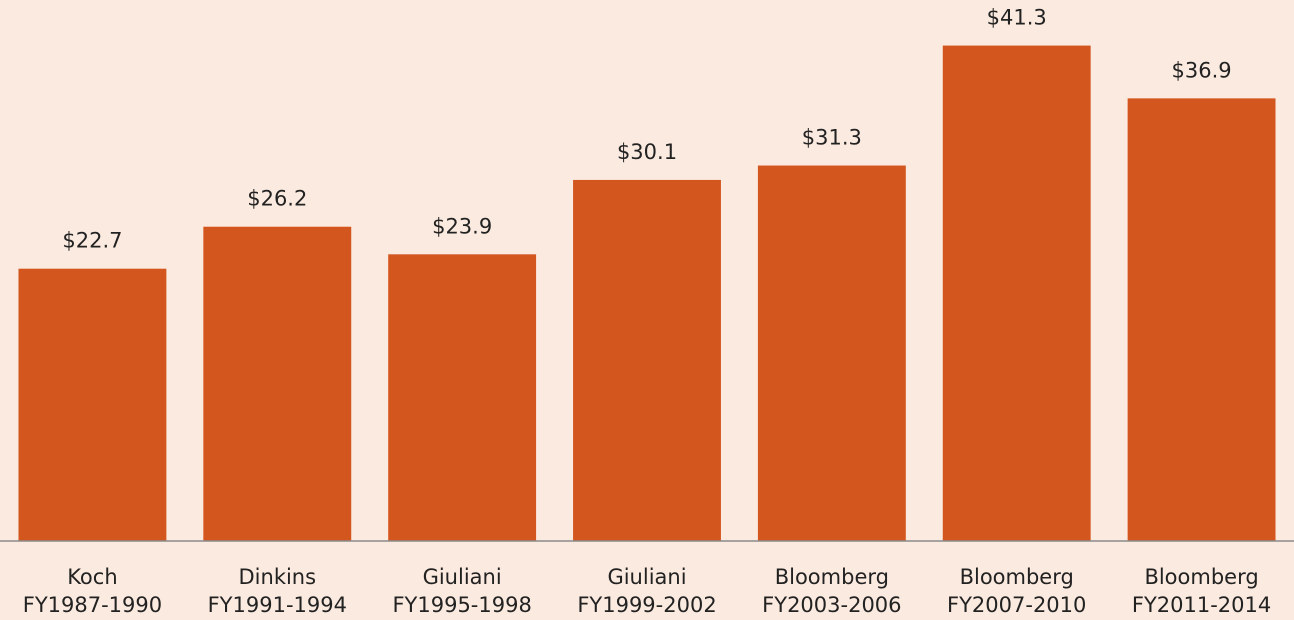 This screenshot has width=1294, height=620. I want to click on x-tick-label: Koch, so click(92, 577).